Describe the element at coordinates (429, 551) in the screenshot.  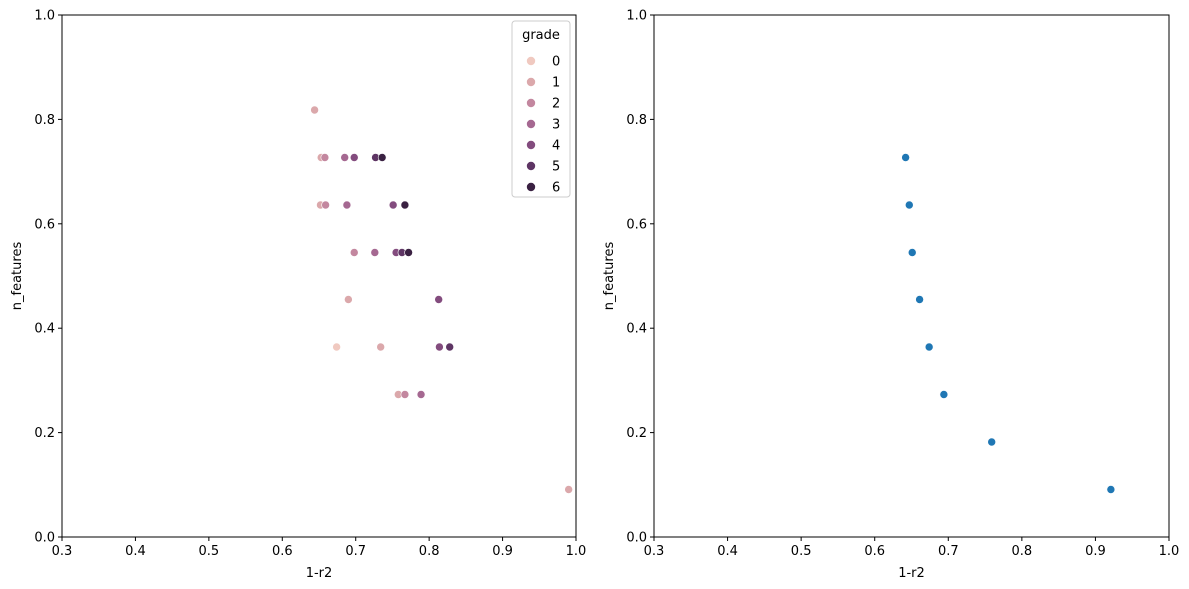
I see `left-x-tick-label: 0.8` at that location.